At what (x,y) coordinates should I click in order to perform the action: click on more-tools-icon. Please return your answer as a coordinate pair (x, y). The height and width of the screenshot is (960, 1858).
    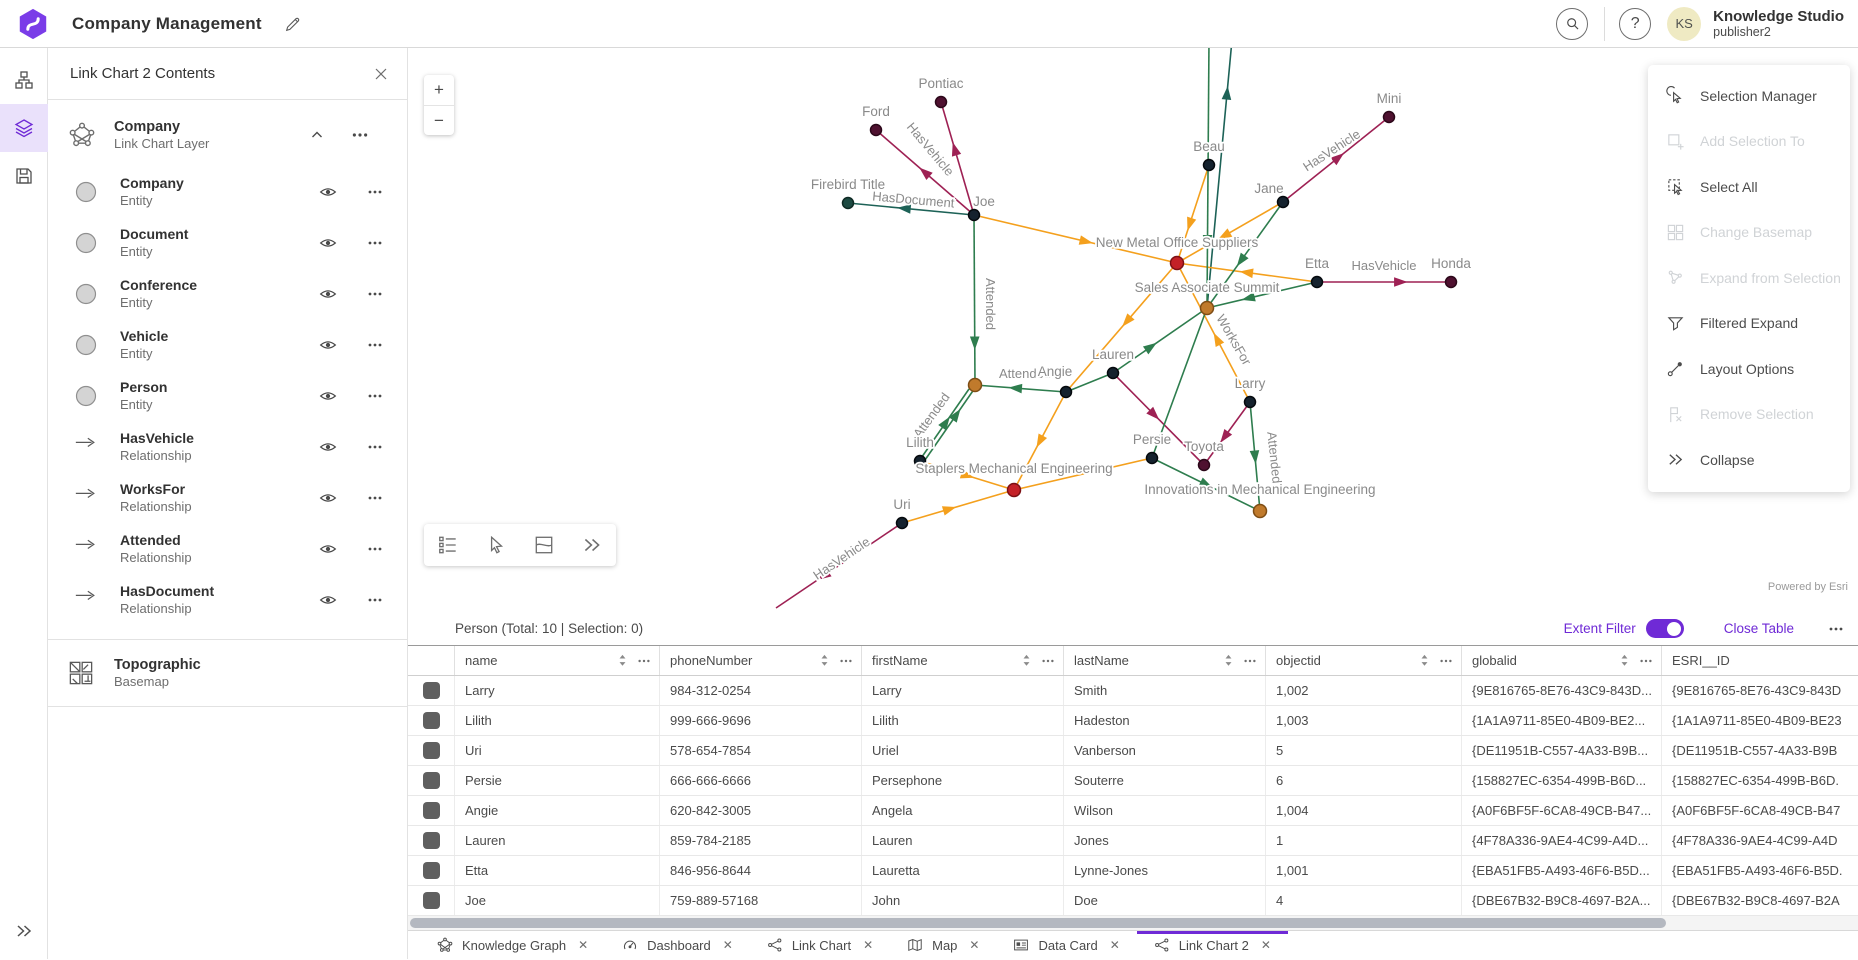
    Looking at the image, I should click on (592, 545).